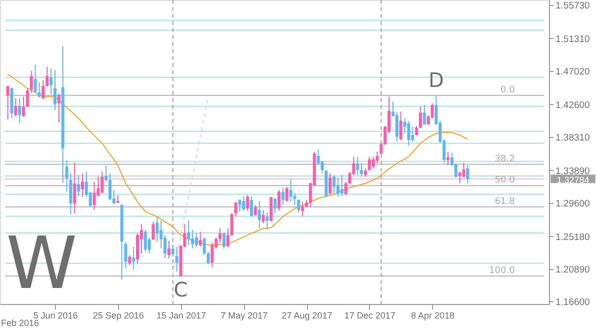 This screenshot has height=329, width=596. I want to click on y-tick-label: 1.29600, so click(573, 204).